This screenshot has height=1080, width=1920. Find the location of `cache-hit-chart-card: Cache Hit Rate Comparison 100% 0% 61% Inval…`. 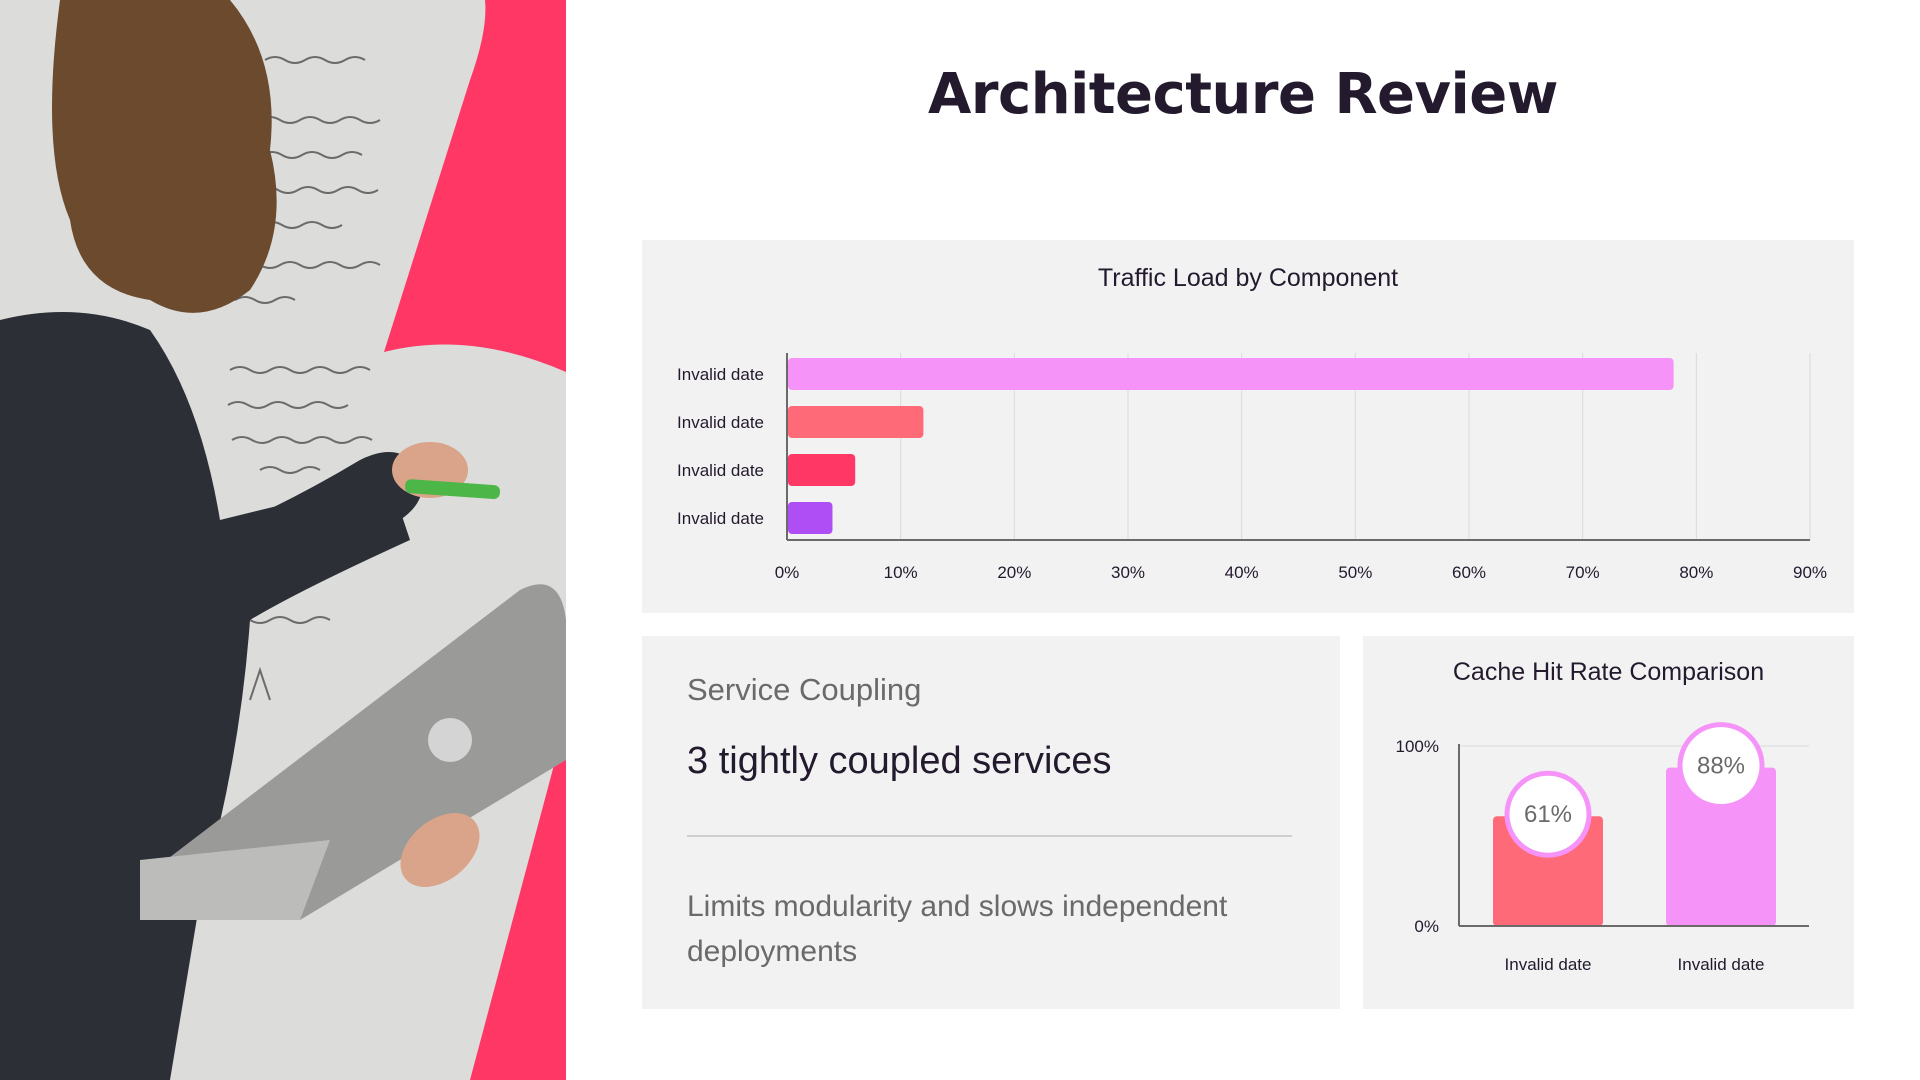

cache-hit-chart-card: Cache Hit Rate Comparison 100% 0% 61% Inval… is located at coordinates (1608, 822).